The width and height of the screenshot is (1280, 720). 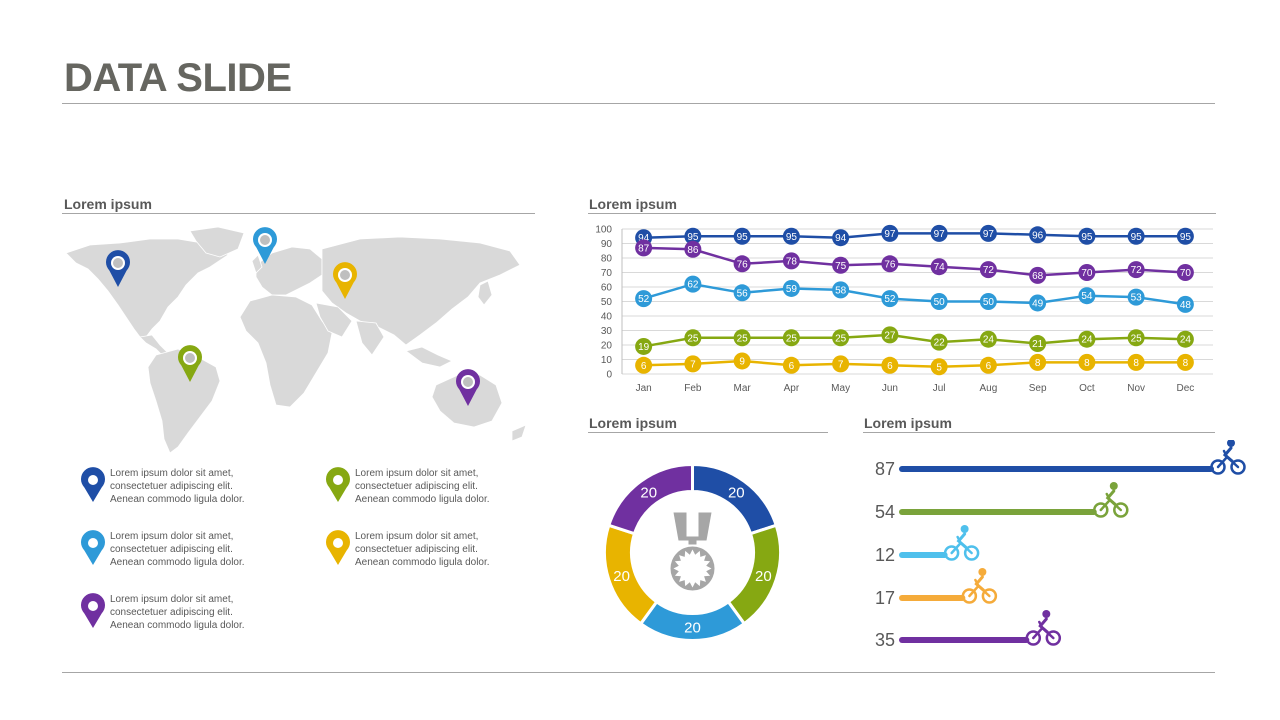 I want to click on map-section-title: Lorem ipsum, so click(x=108, y=204).